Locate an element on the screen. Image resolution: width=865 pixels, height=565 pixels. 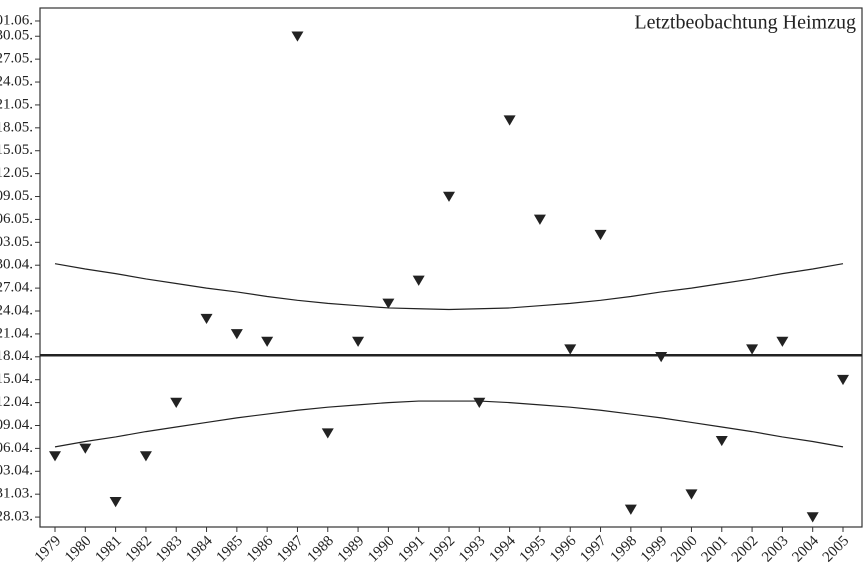
x-tick-label: 1983 is located at coordinates (169, 549).